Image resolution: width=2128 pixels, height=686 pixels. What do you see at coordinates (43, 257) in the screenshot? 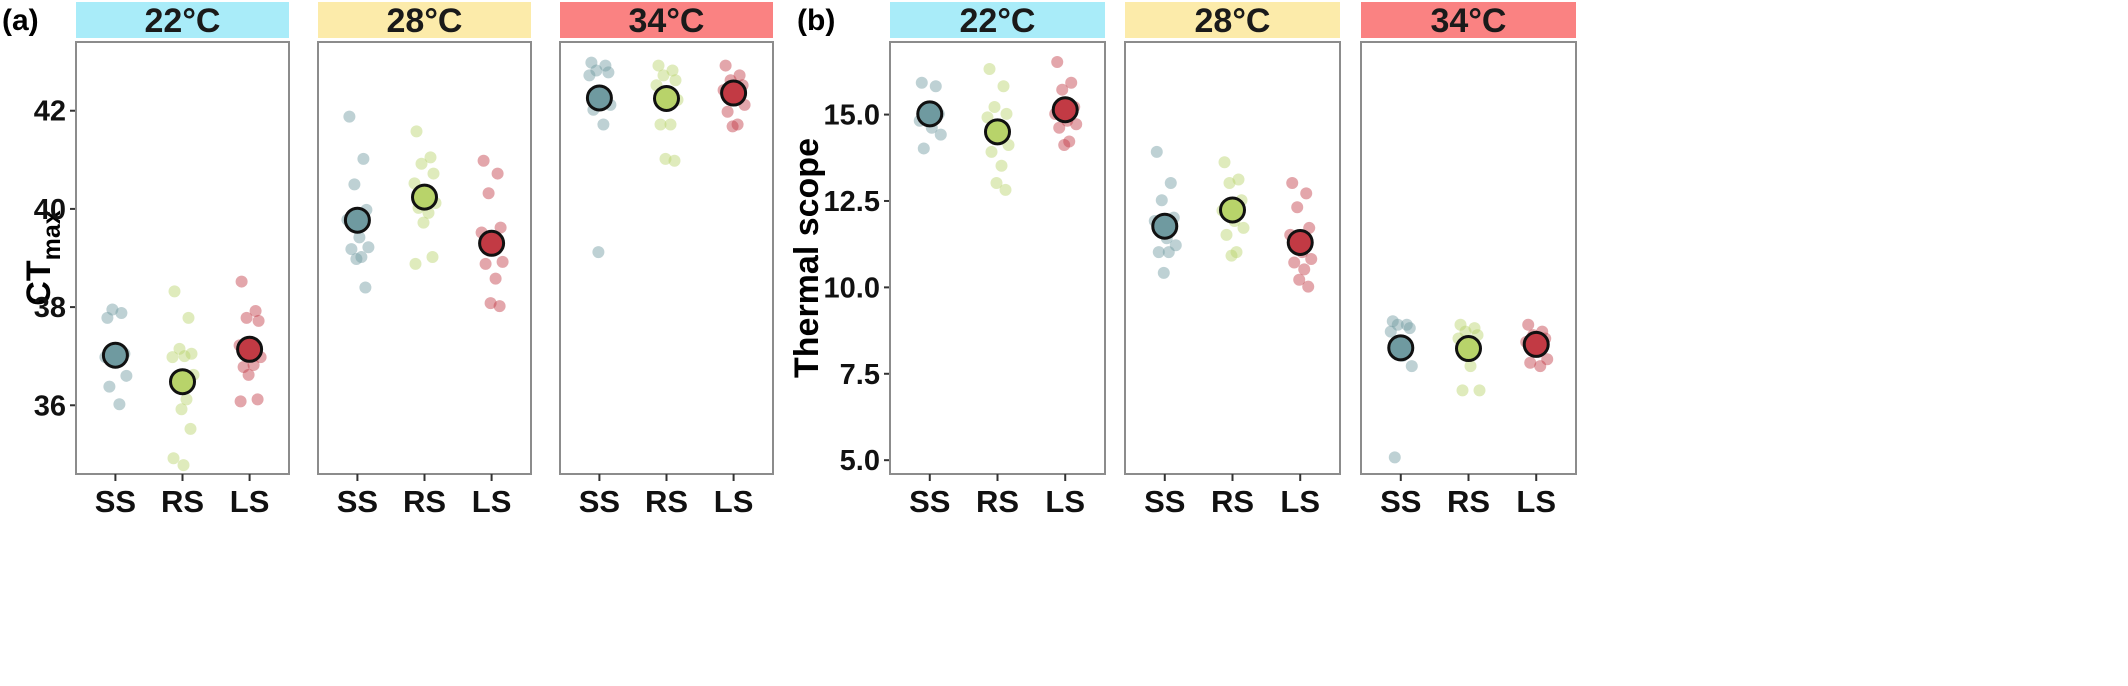
I see `y-axis-title: CTmax` at bounding box center [43, 257].